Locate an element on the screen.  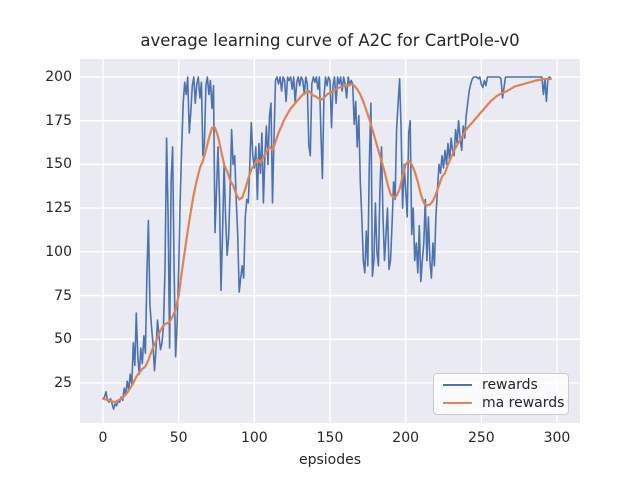
legend: rewards ma rewards is located at coordinates (501, 394).